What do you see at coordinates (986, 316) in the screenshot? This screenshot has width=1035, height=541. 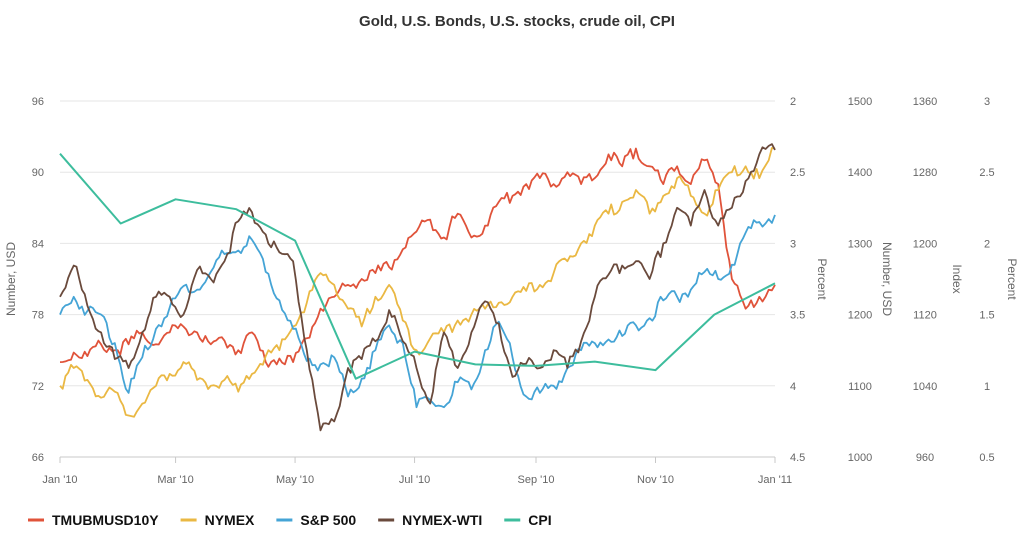 I see `y-tick-label: 1.5` at bounding box center [986, 316].